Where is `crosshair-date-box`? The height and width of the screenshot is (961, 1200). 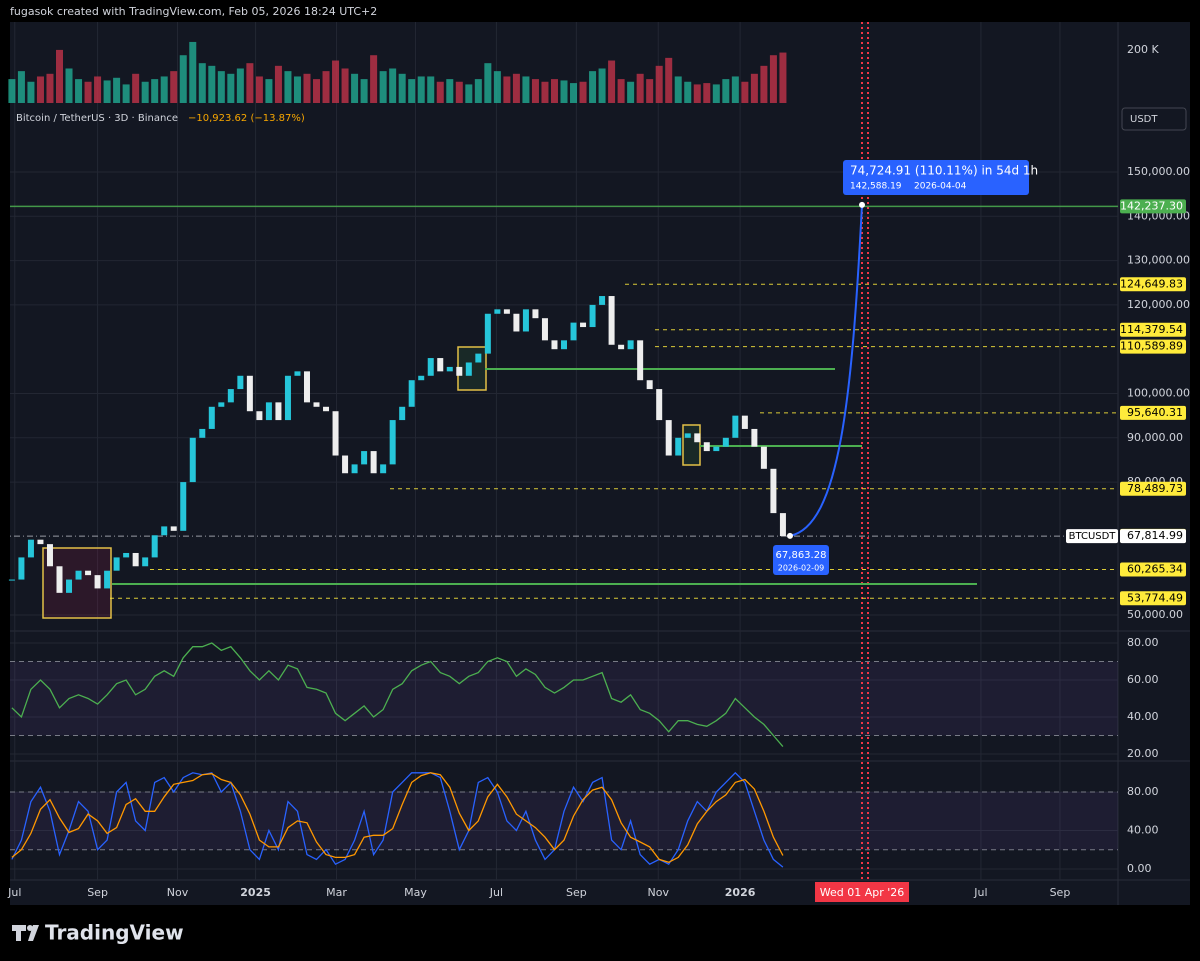 crosshair-date-box is located at coordinates (862, 892).